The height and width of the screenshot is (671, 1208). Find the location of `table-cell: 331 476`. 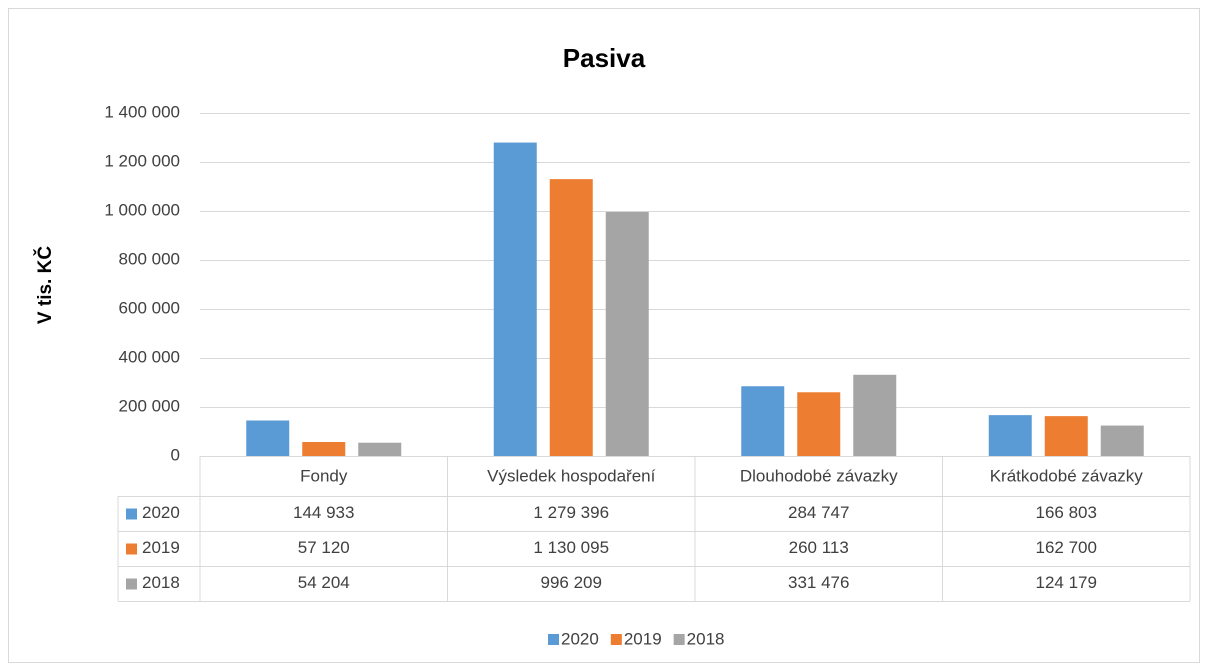

table-cell: 331 476 is located at coordinates (818, 582).